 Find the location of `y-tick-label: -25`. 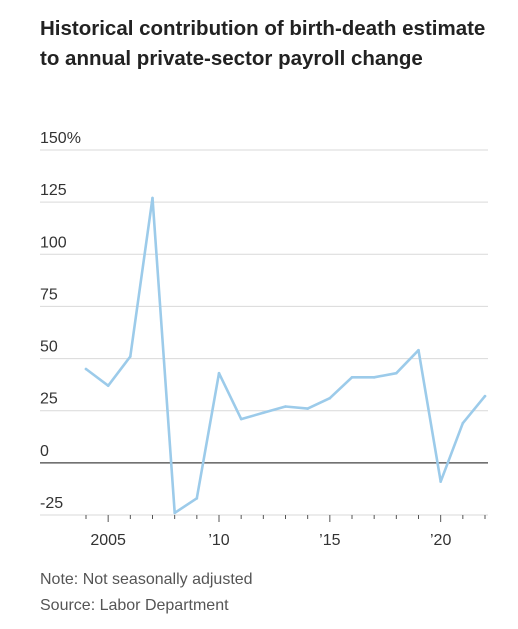

y-tick-label: -25 is located at coordinates (51, 503).